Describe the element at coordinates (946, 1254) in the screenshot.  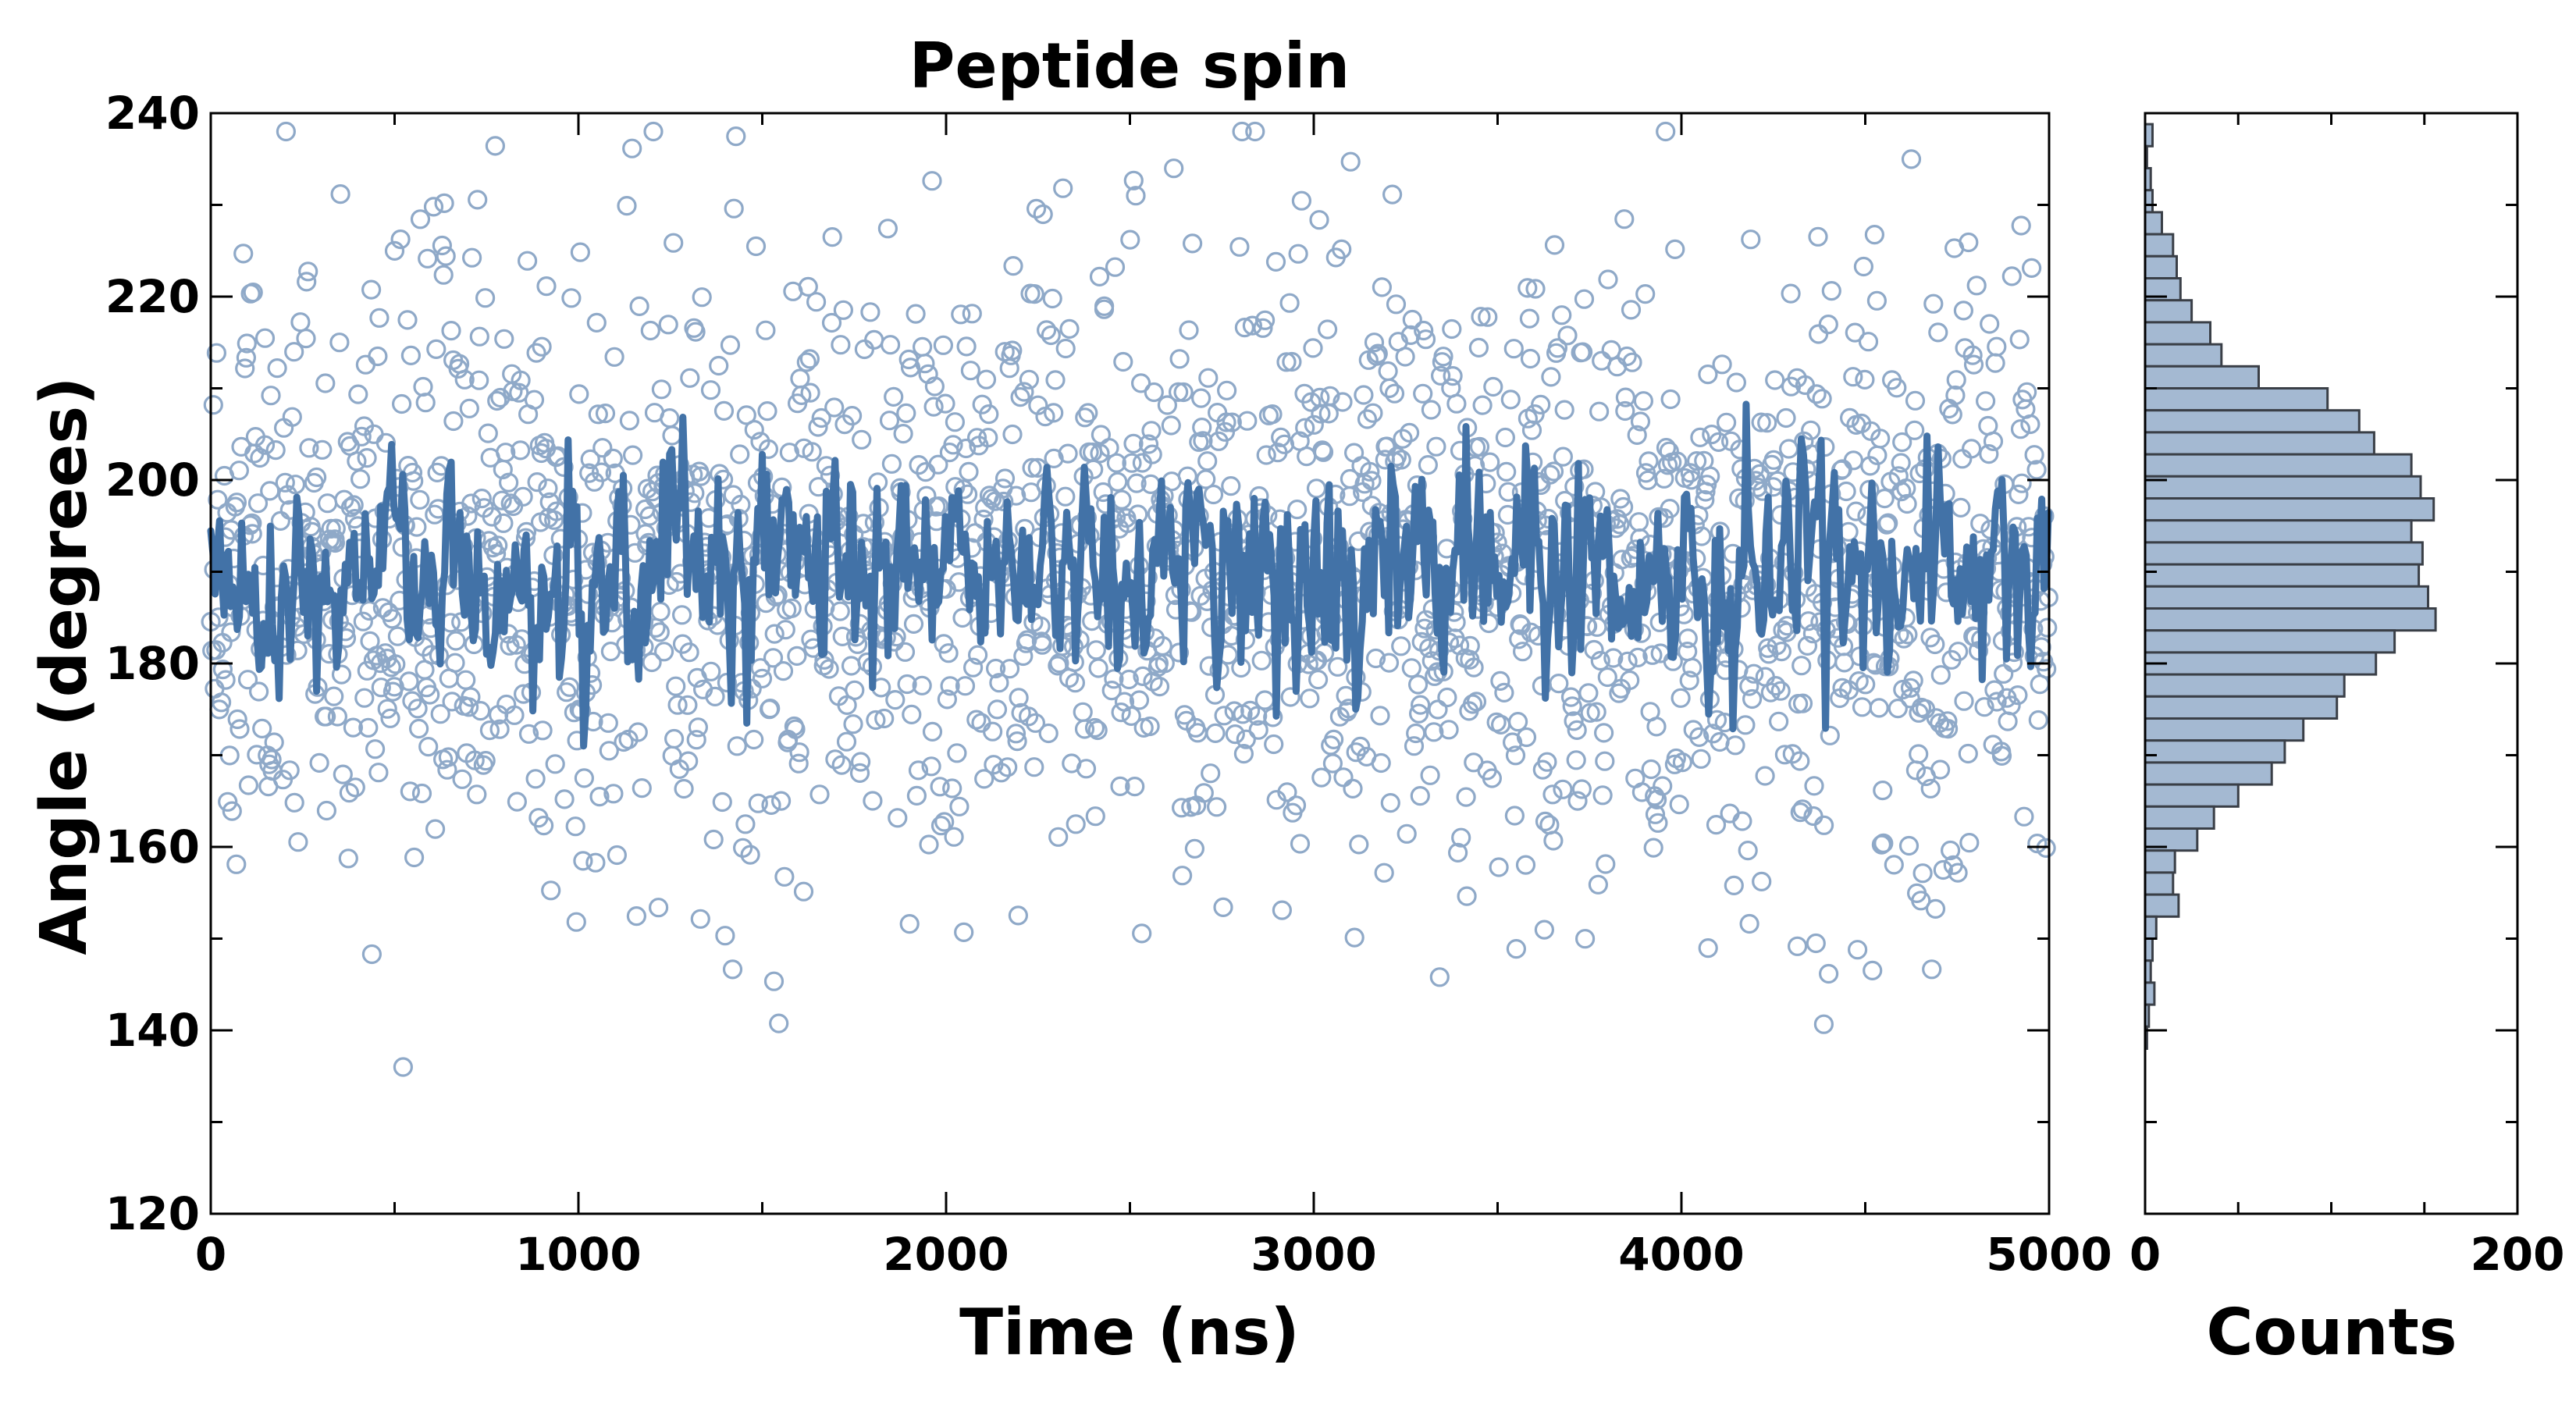
I see `x-tick-label: 2000` at that location.